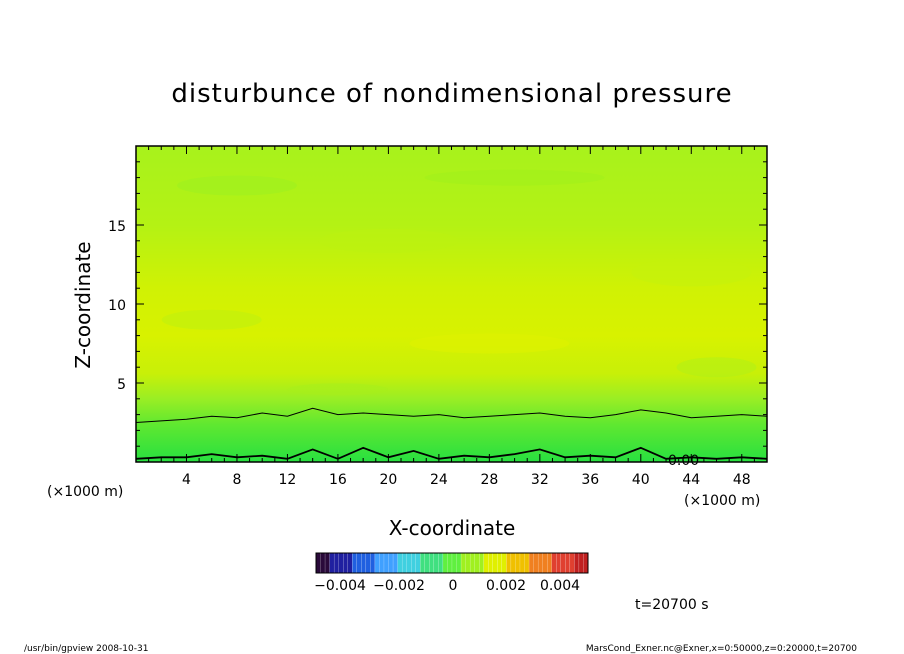 The image size is (904, 654). What do you see at coordinates (453, 586) in the screenshot?
I see `colorbar-tick-label: 0` at bounding box center [453, 586].